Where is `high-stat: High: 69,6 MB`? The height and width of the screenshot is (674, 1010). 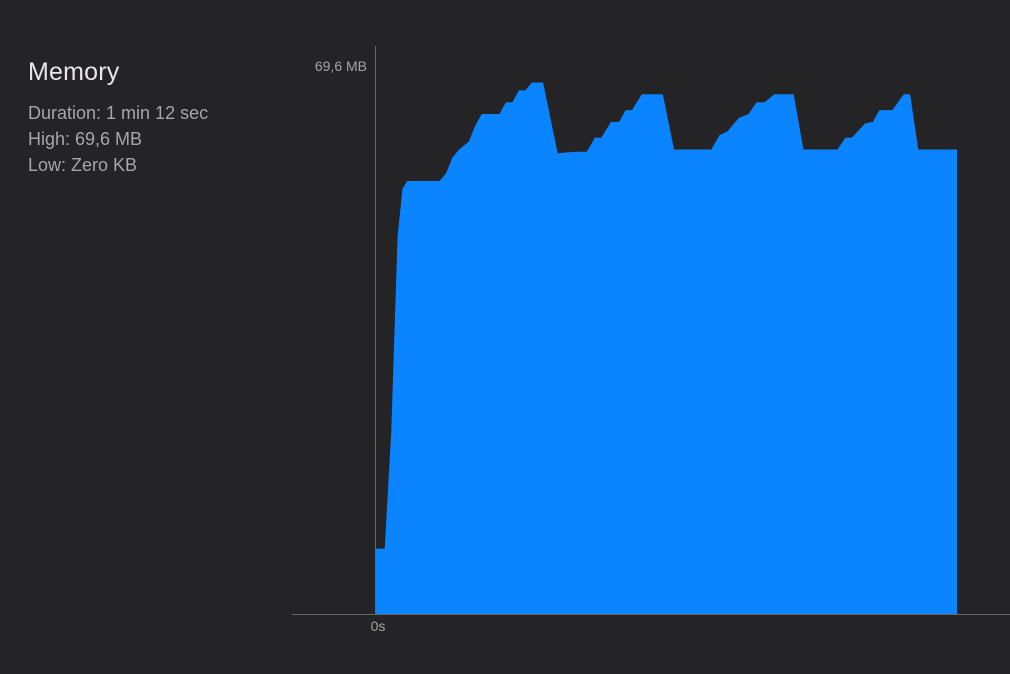 high-stat: High: 69,6 MB is located at coordinates (85, 139).